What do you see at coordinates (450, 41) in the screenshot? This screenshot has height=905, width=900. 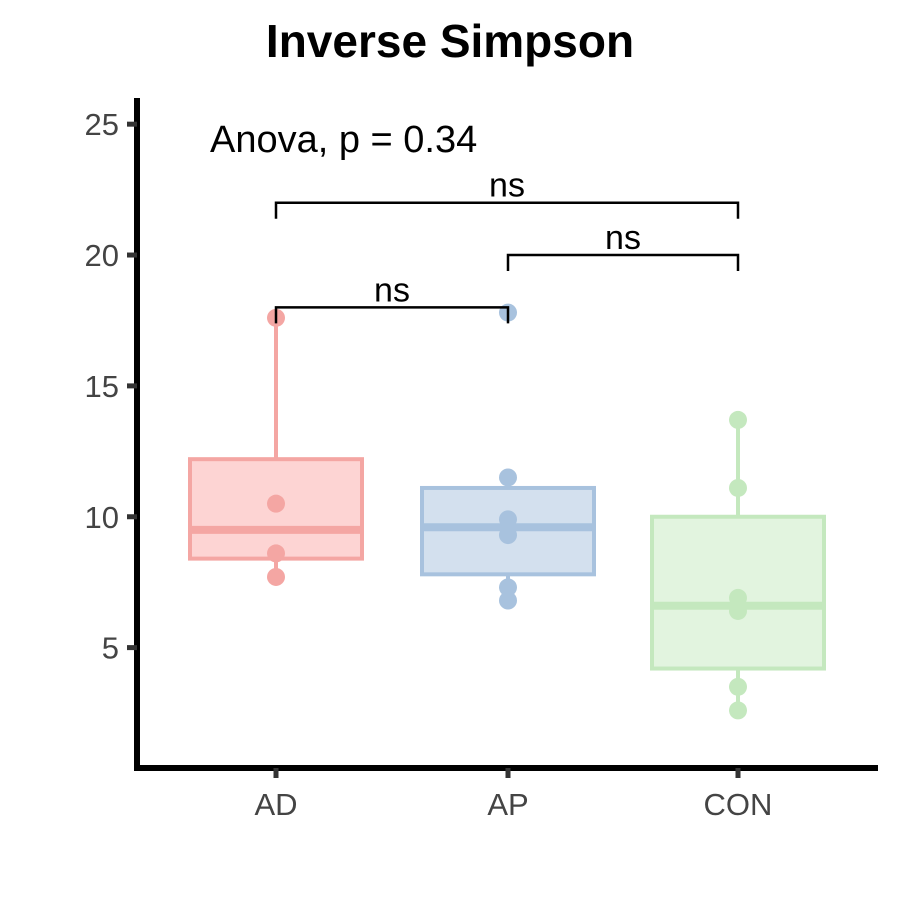 I see `chart-title: Inverse Simpson` at bounding box center [450, 41].